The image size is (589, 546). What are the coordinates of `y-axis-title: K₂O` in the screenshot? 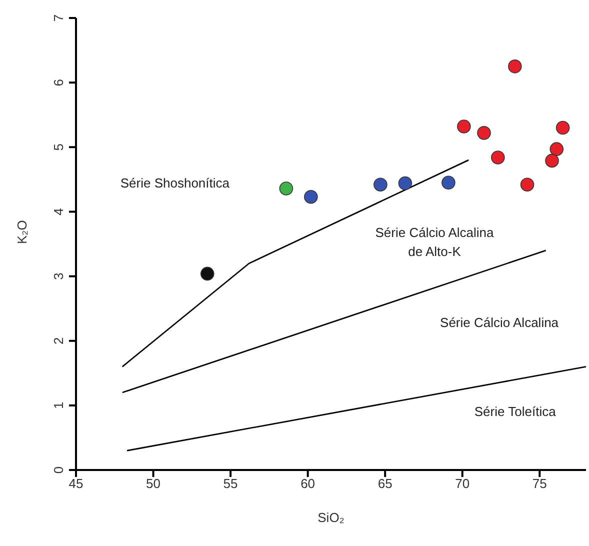 It's located at (22, 232).